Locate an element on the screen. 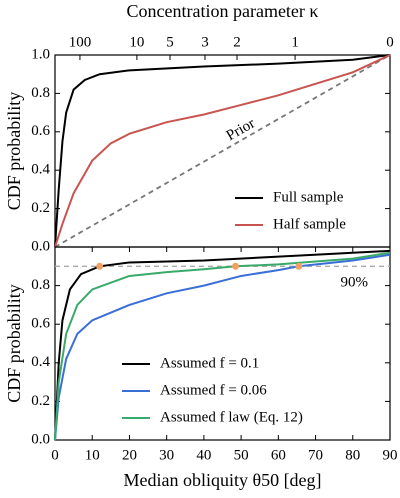 The width and height of the screenshot is (400, 498). top-x-tick-label: 100 is located at coordinates (80, 42).